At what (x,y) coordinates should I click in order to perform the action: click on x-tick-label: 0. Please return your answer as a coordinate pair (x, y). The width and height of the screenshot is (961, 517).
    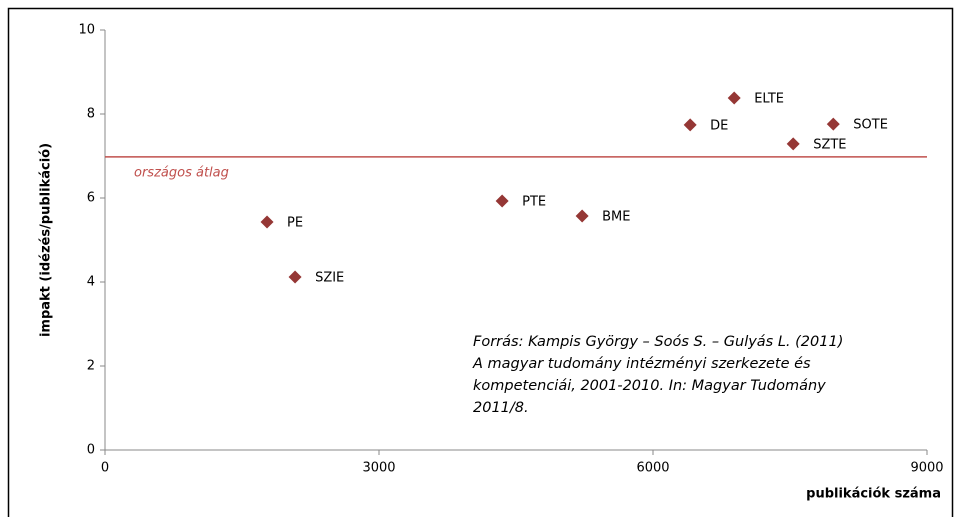
    Looking at the image, I should click on (105, 468).